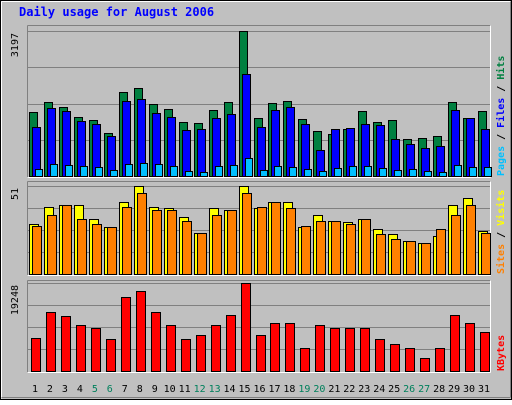 The height and width of the screenshot is (405, 512). I want to click on legend-entry-kbytes: KBytes, so click(501, 353).